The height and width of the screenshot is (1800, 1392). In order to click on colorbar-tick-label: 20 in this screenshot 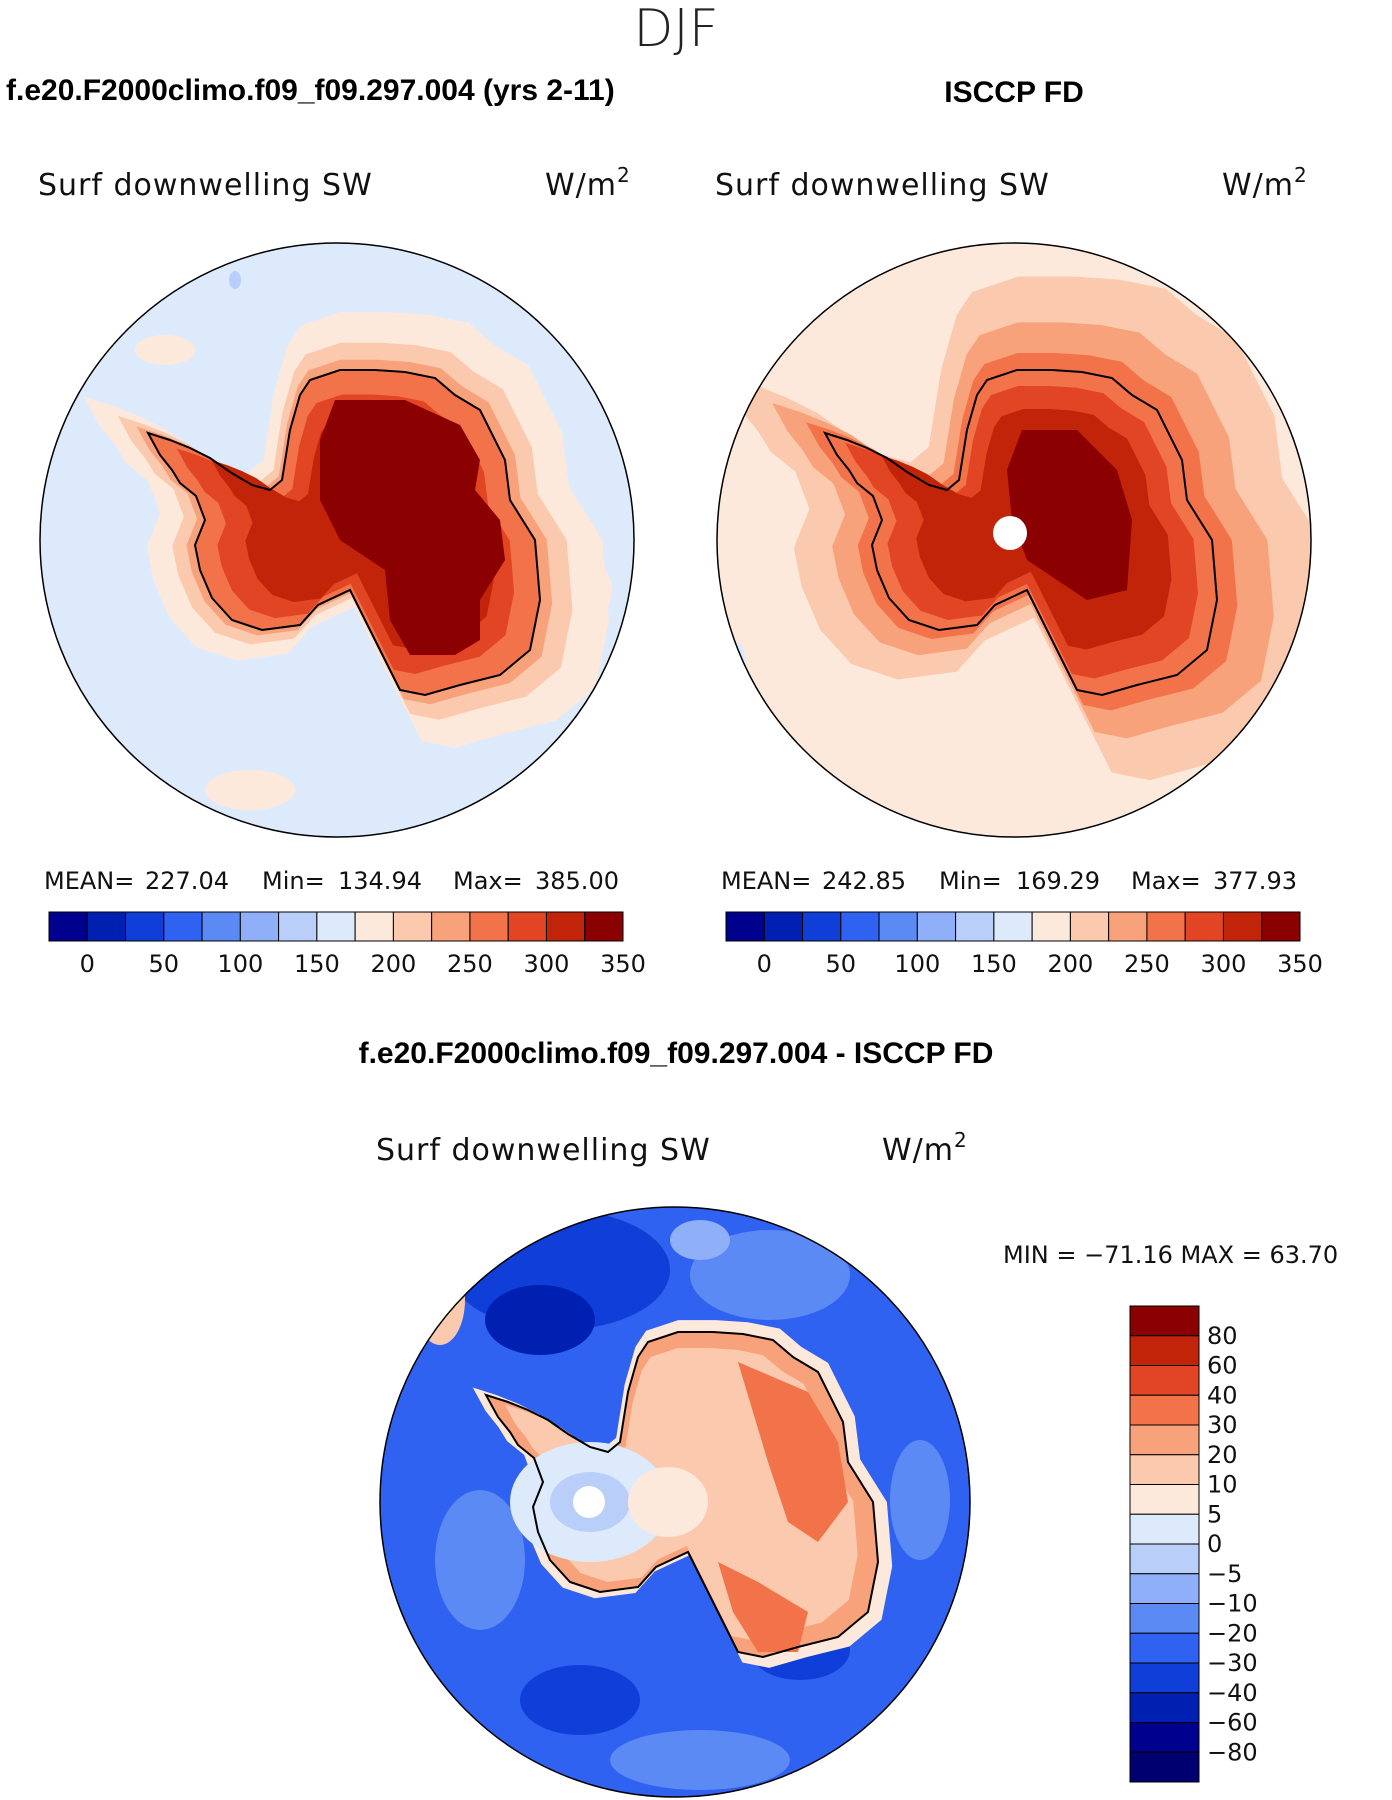, I will do `click(1222, 1455)`.